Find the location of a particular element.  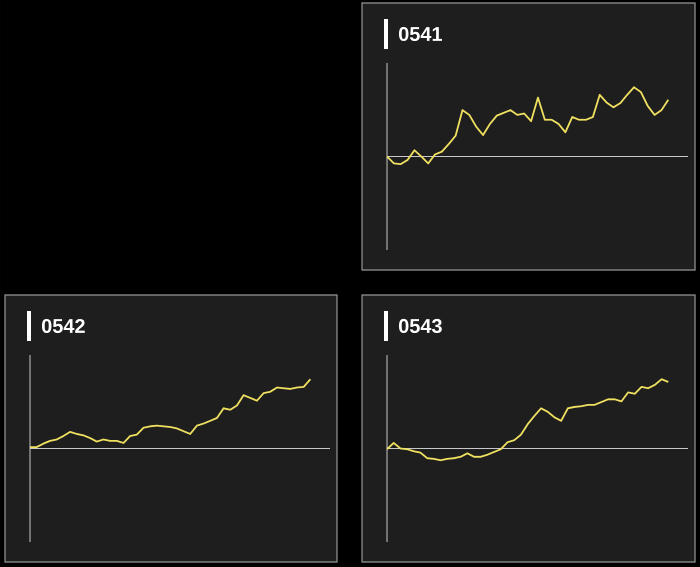

chart-title: 0541 is located at coordinates (420, 34).